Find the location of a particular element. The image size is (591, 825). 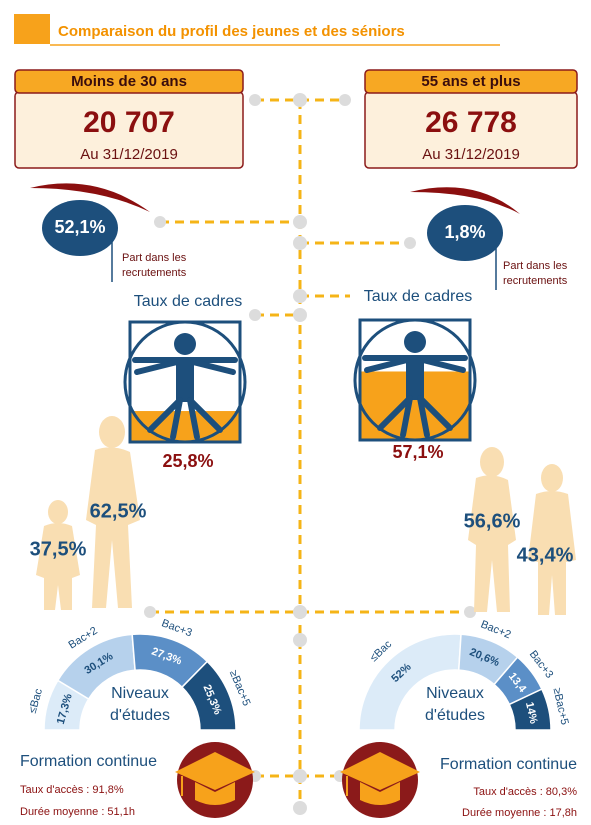

group-count: 20 707 is located at coordinates (129, 122).